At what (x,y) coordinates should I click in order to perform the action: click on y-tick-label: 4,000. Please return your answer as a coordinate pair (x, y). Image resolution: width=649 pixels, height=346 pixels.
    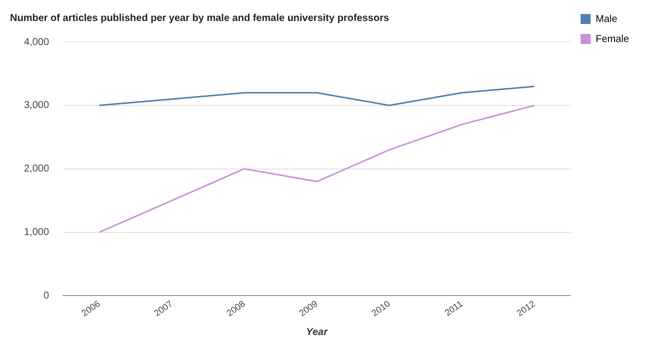
    Looking at the image, I should click on (37, 42).